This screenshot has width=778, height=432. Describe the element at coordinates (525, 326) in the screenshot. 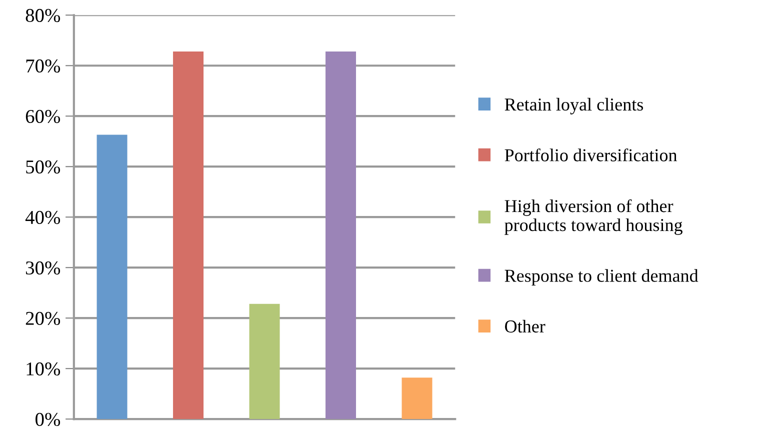

I see `legend-label: Other` at that location.